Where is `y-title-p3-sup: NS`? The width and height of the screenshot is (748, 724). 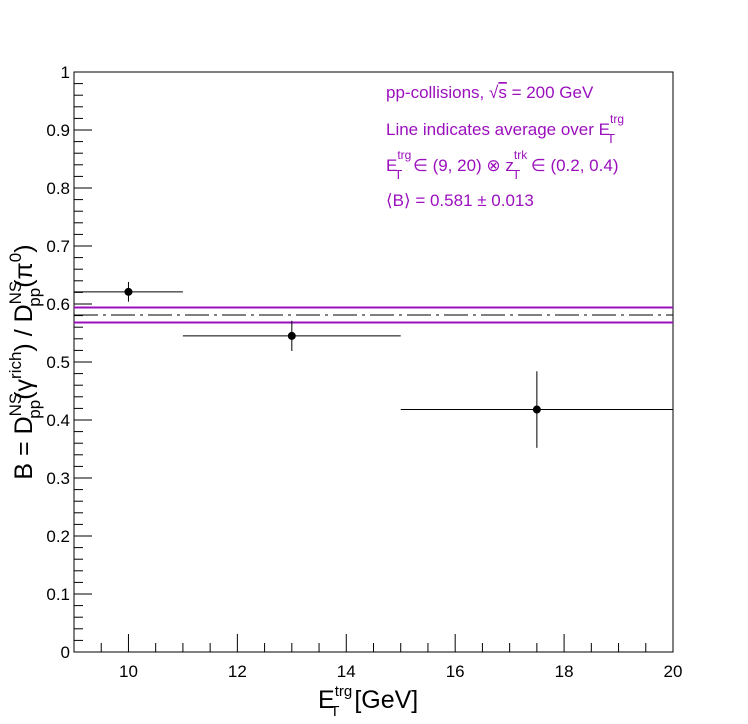
y-title-p3-sup: NS is located at coordinates (15, 293).